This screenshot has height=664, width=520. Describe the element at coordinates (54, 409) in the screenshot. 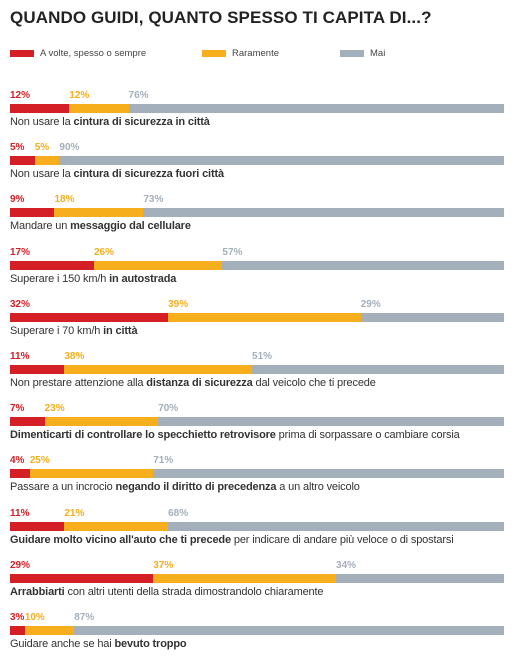

I see `value-label-rarely: 23%` at that location.